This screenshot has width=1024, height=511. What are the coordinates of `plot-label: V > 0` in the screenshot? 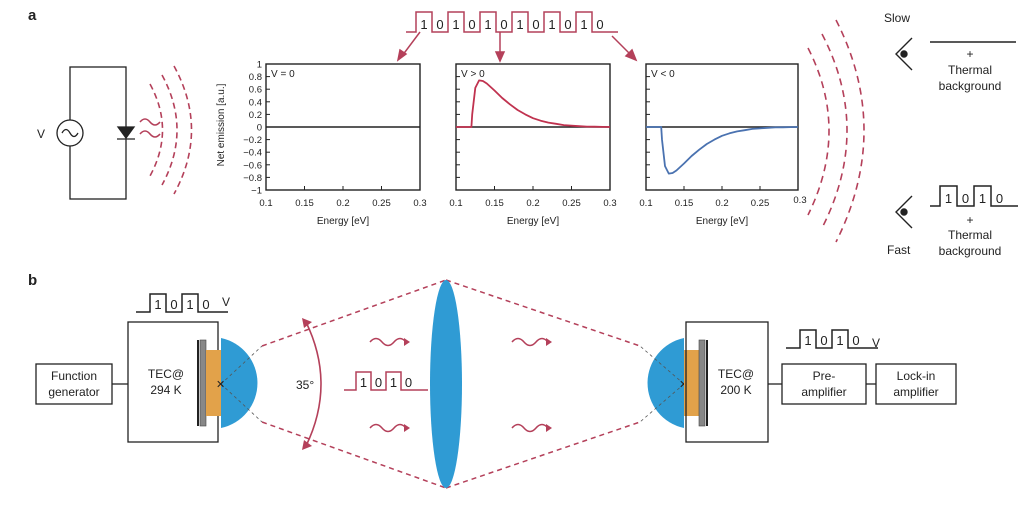 It's located at (473, 74).